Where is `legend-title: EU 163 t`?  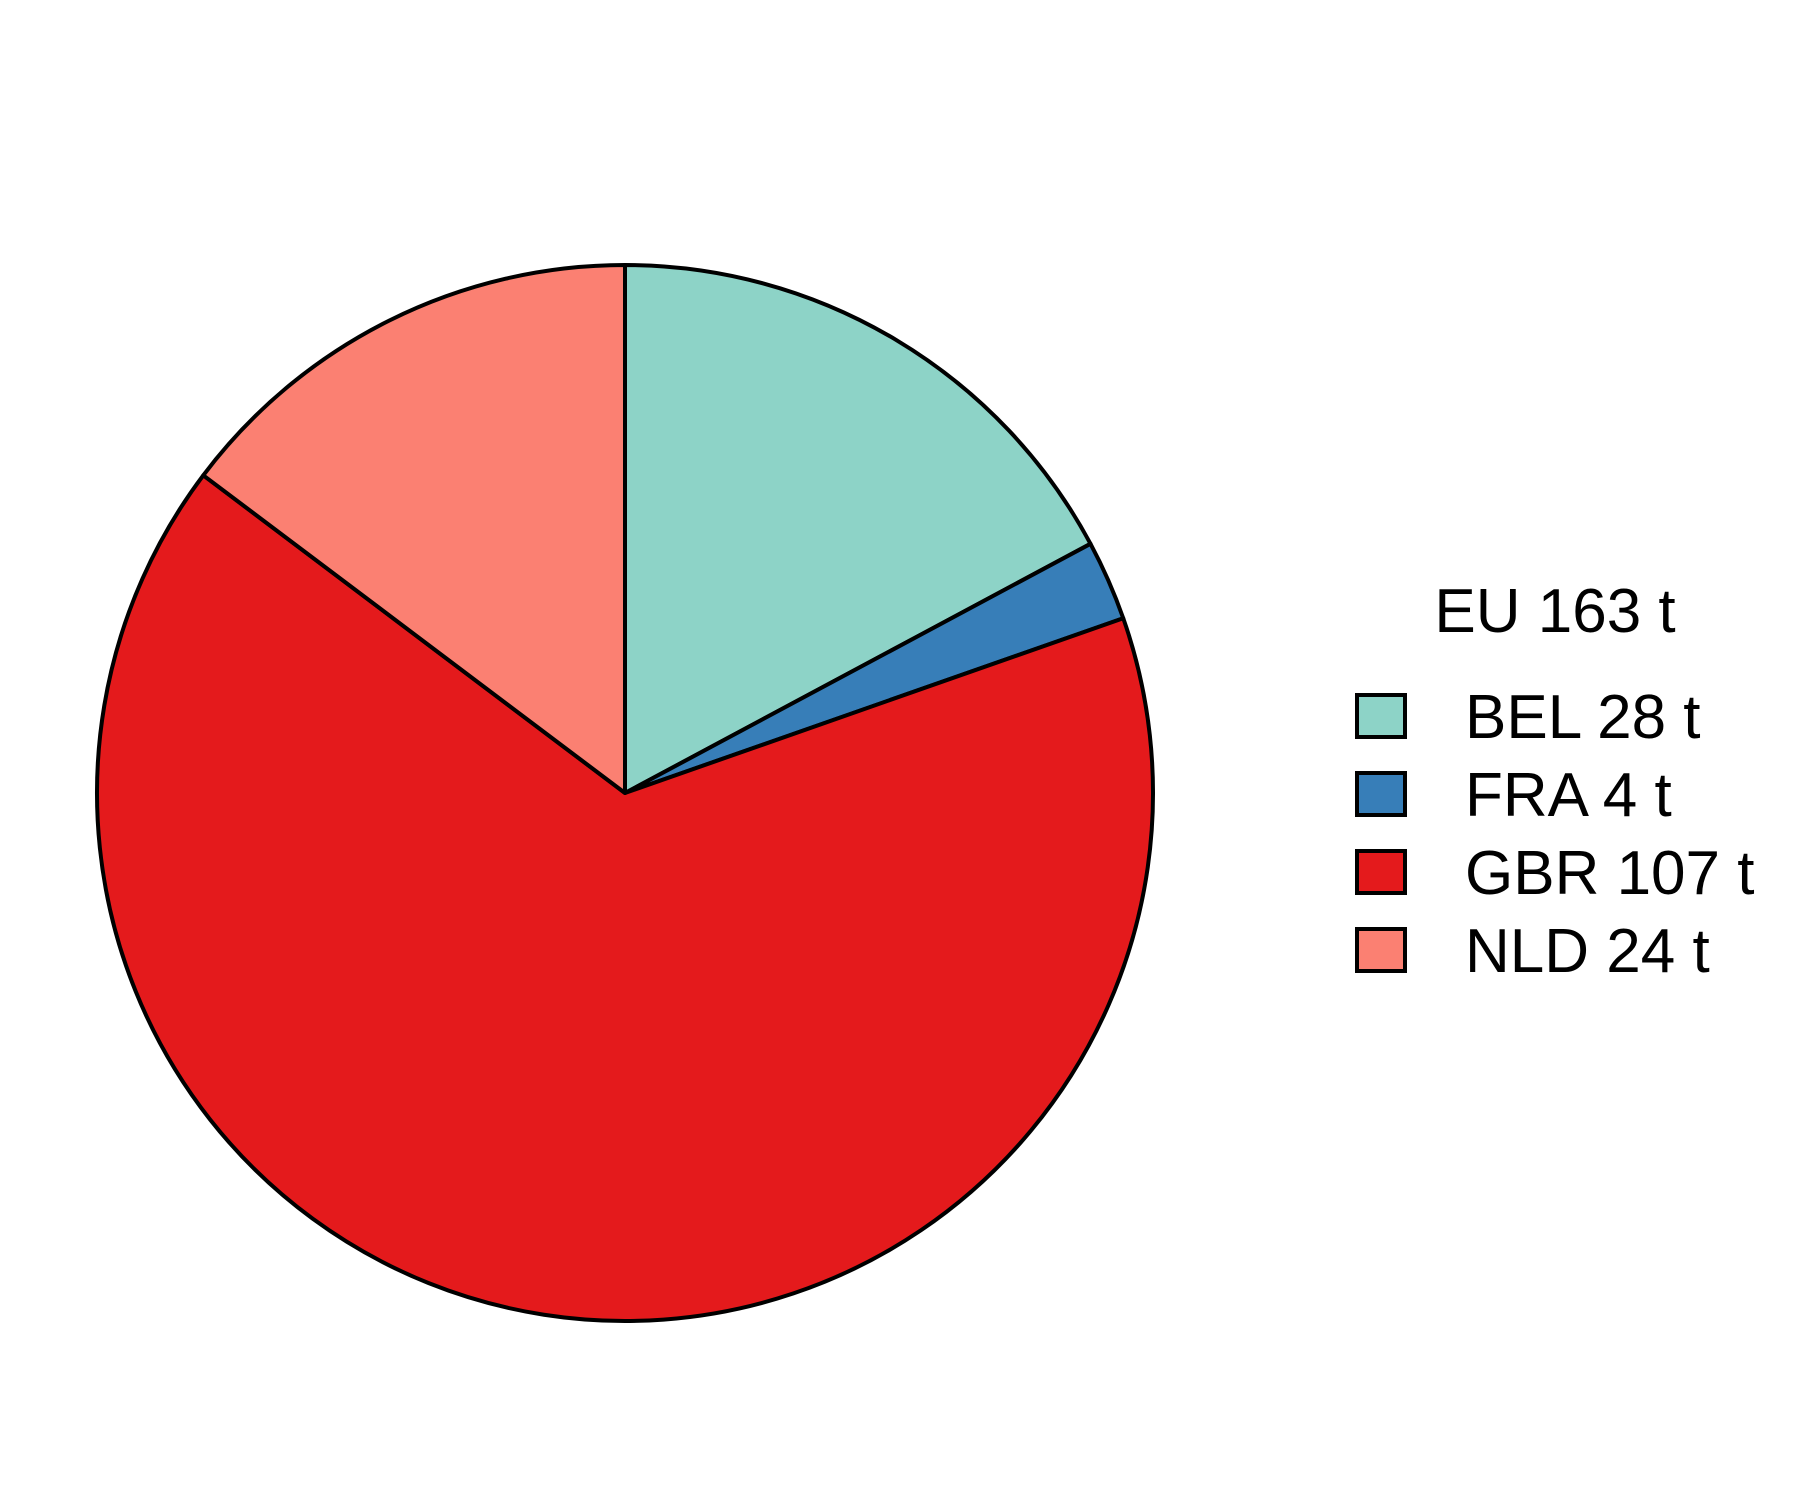
legend-title: EU 163 t is located at coordinates (1554, 611).